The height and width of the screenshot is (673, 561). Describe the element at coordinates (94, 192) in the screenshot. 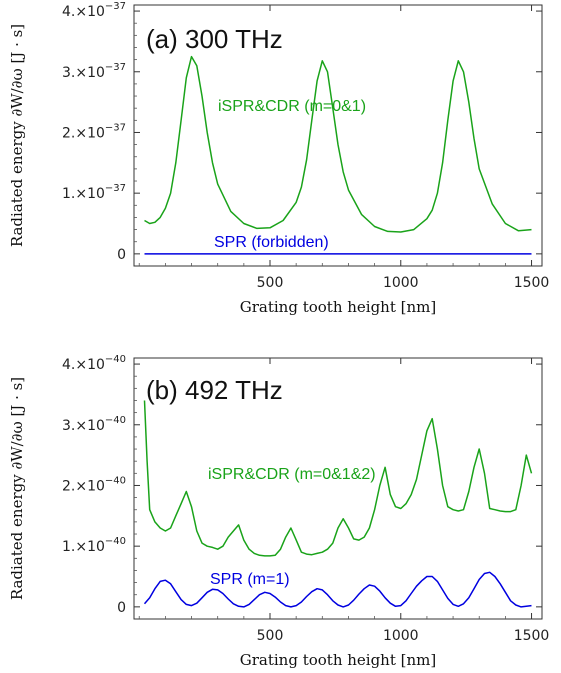

I see `y-tick-label: 1.×10−37` at that location.